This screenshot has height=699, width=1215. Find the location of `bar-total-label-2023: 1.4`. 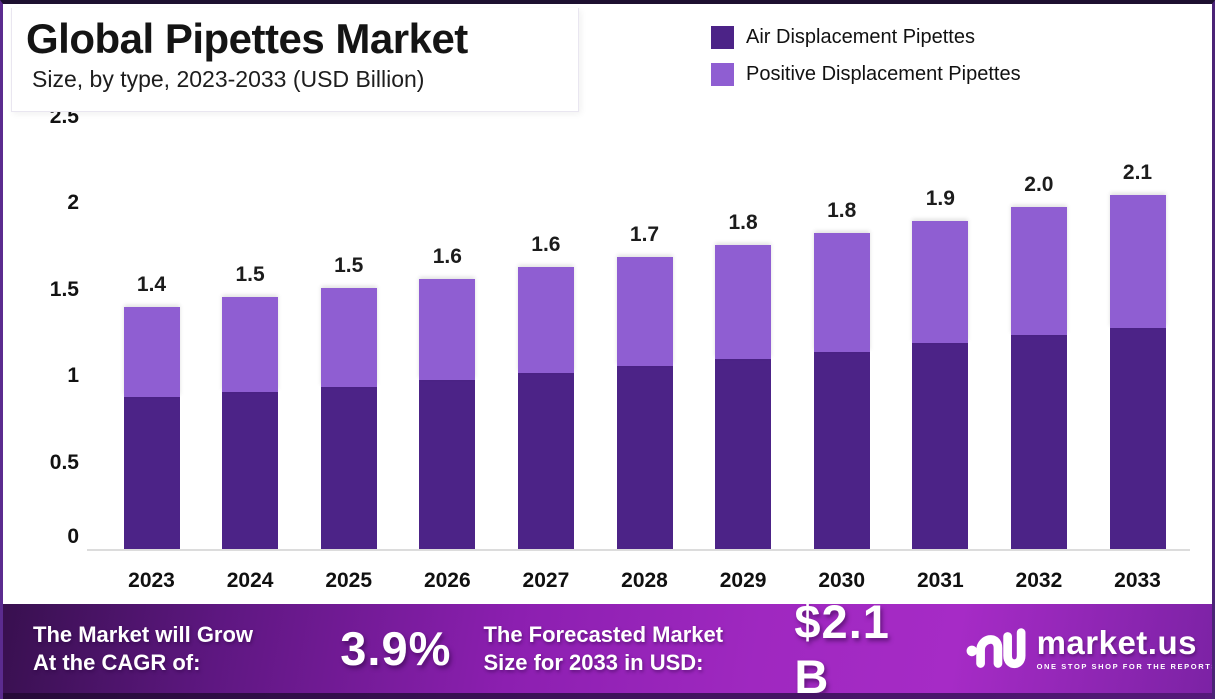

bar-total-label-2023: 1.4 is located at coordinates (151, 285).